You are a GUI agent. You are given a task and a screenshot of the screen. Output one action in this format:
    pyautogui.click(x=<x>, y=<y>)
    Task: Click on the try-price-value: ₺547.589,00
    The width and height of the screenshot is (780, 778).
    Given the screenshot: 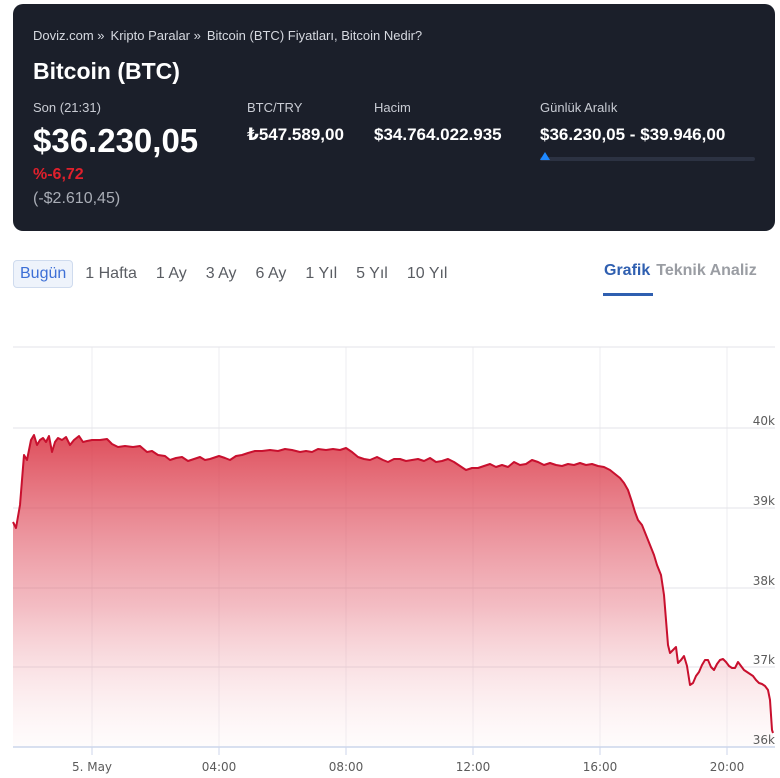 What is the action you would take?
    pyautogui.click(x=295, y=134)
    